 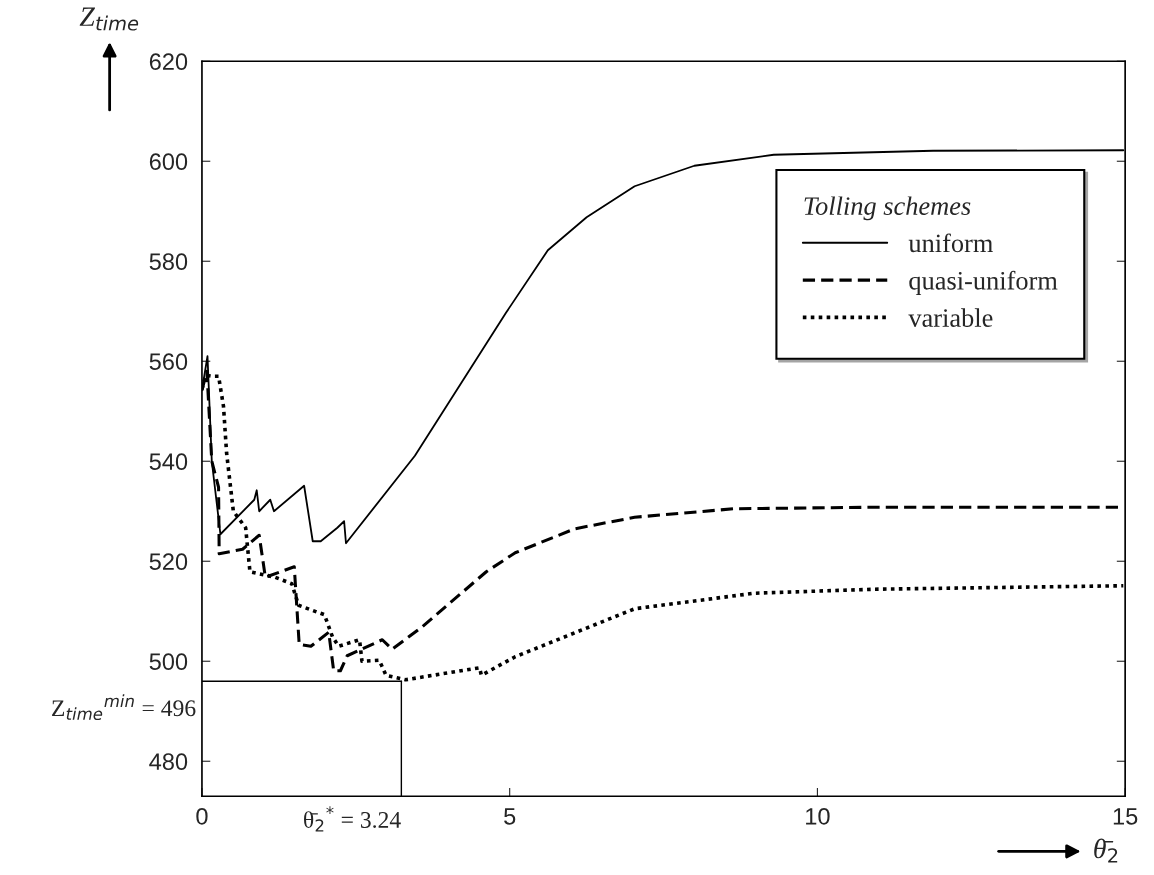 What do you see at coordinates (124, 707) in the screenshot?
I see `ref-line-label: Z$_{time}$$^{min}$ = 496` at bounding box center [124, 707].